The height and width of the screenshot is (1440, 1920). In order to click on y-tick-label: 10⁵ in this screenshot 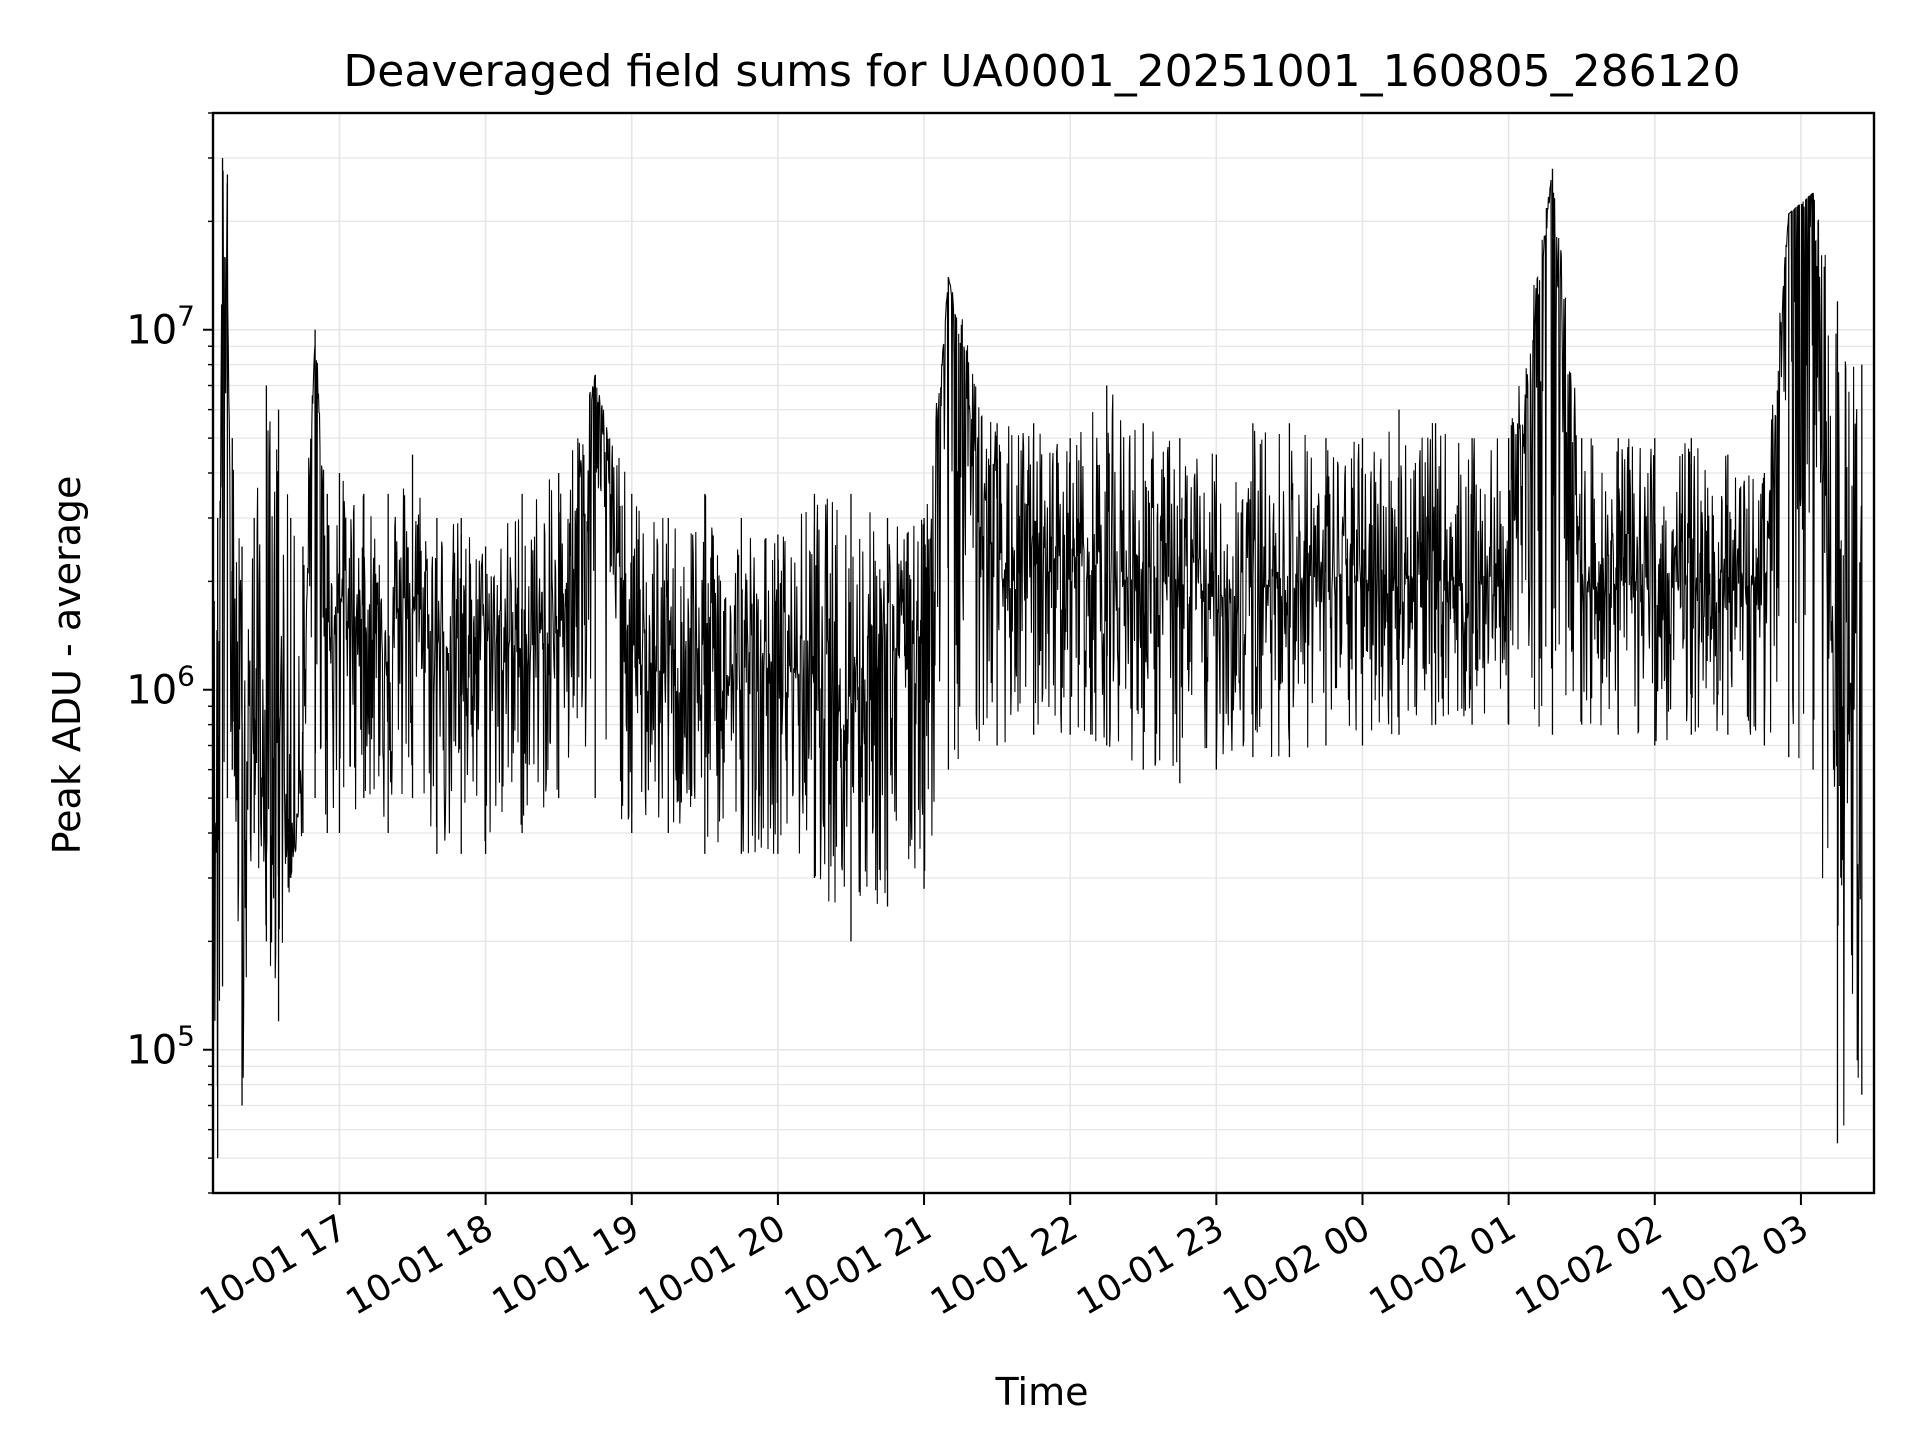, I will do `click(160, 1047)`.